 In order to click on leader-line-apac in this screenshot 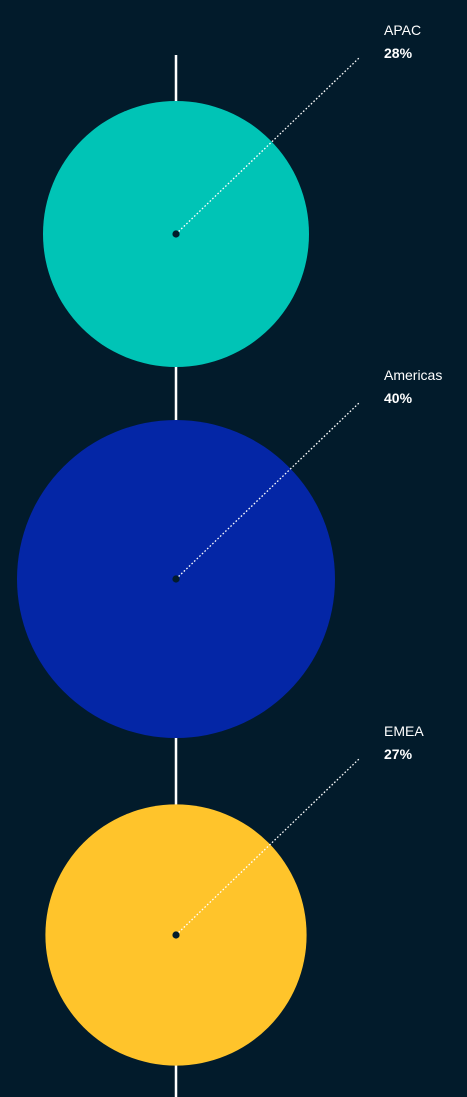, I will do `click(268, 145)`.